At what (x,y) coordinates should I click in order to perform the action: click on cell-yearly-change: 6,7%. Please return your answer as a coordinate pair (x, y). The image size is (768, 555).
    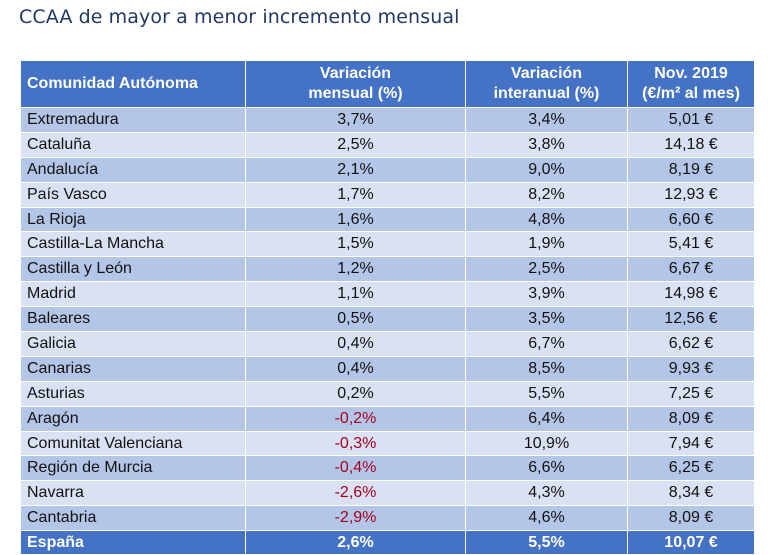
    Looking at the image, I should click on (546, 344).